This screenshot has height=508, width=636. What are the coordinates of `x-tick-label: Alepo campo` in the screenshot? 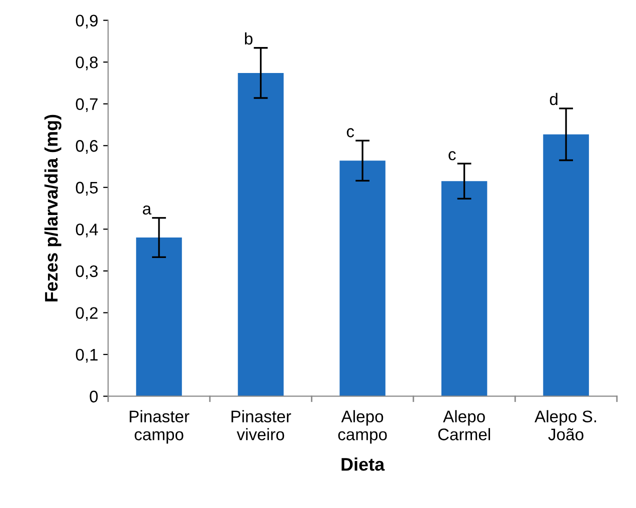 It's located at (362, 427).